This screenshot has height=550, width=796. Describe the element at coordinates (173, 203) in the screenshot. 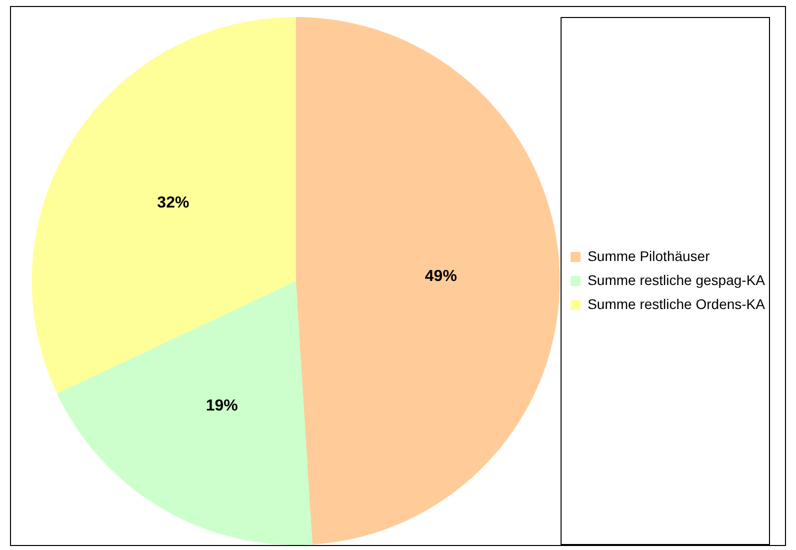

I see `data-label: 32%` at that location.